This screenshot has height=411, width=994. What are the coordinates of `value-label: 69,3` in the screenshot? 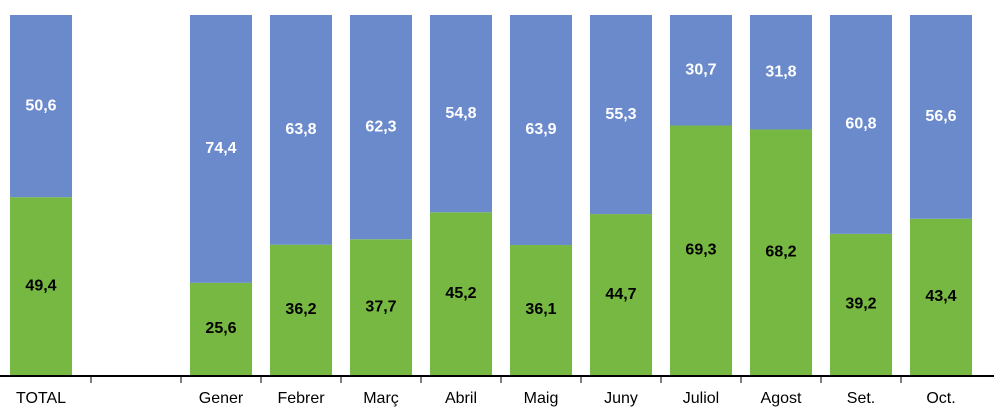 It's located at (700, 249).